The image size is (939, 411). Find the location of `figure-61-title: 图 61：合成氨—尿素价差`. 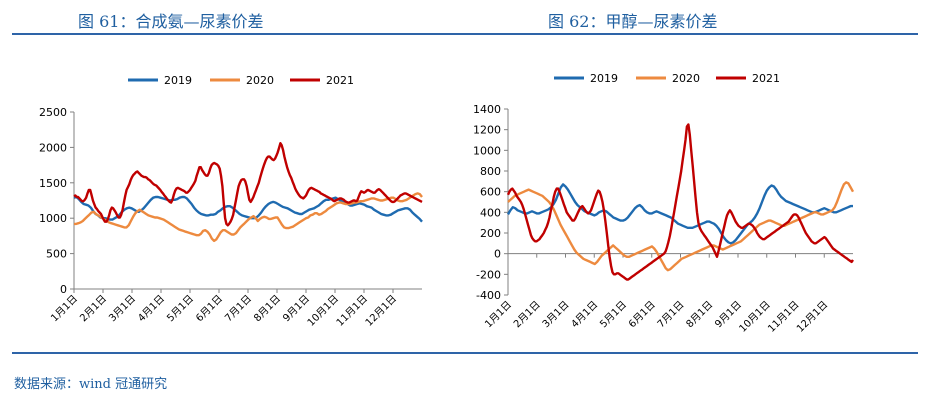

figure-61-title: 图 61：合成氨—尿素价差 is located at coordinates (171, 21).